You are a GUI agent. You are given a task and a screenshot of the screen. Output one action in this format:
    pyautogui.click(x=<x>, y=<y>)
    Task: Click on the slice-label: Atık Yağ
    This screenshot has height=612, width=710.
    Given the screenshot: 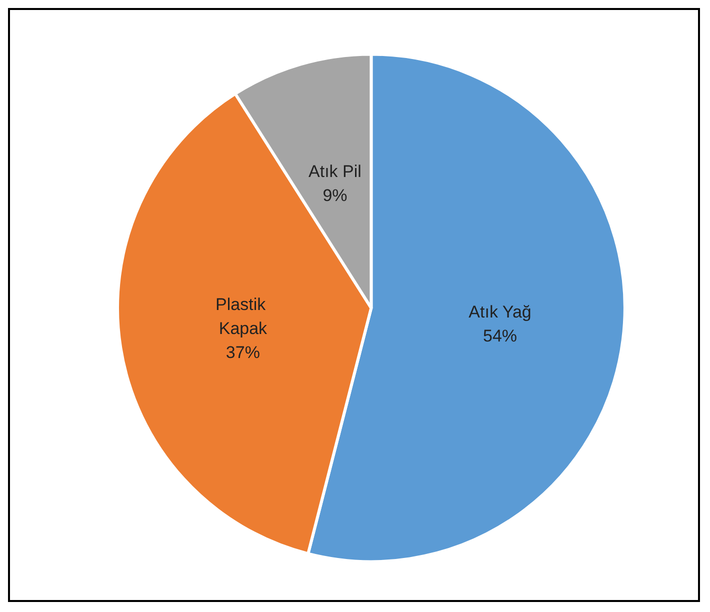 What is the action you would take?
    pyautogui.click(x=500, y=312)
    